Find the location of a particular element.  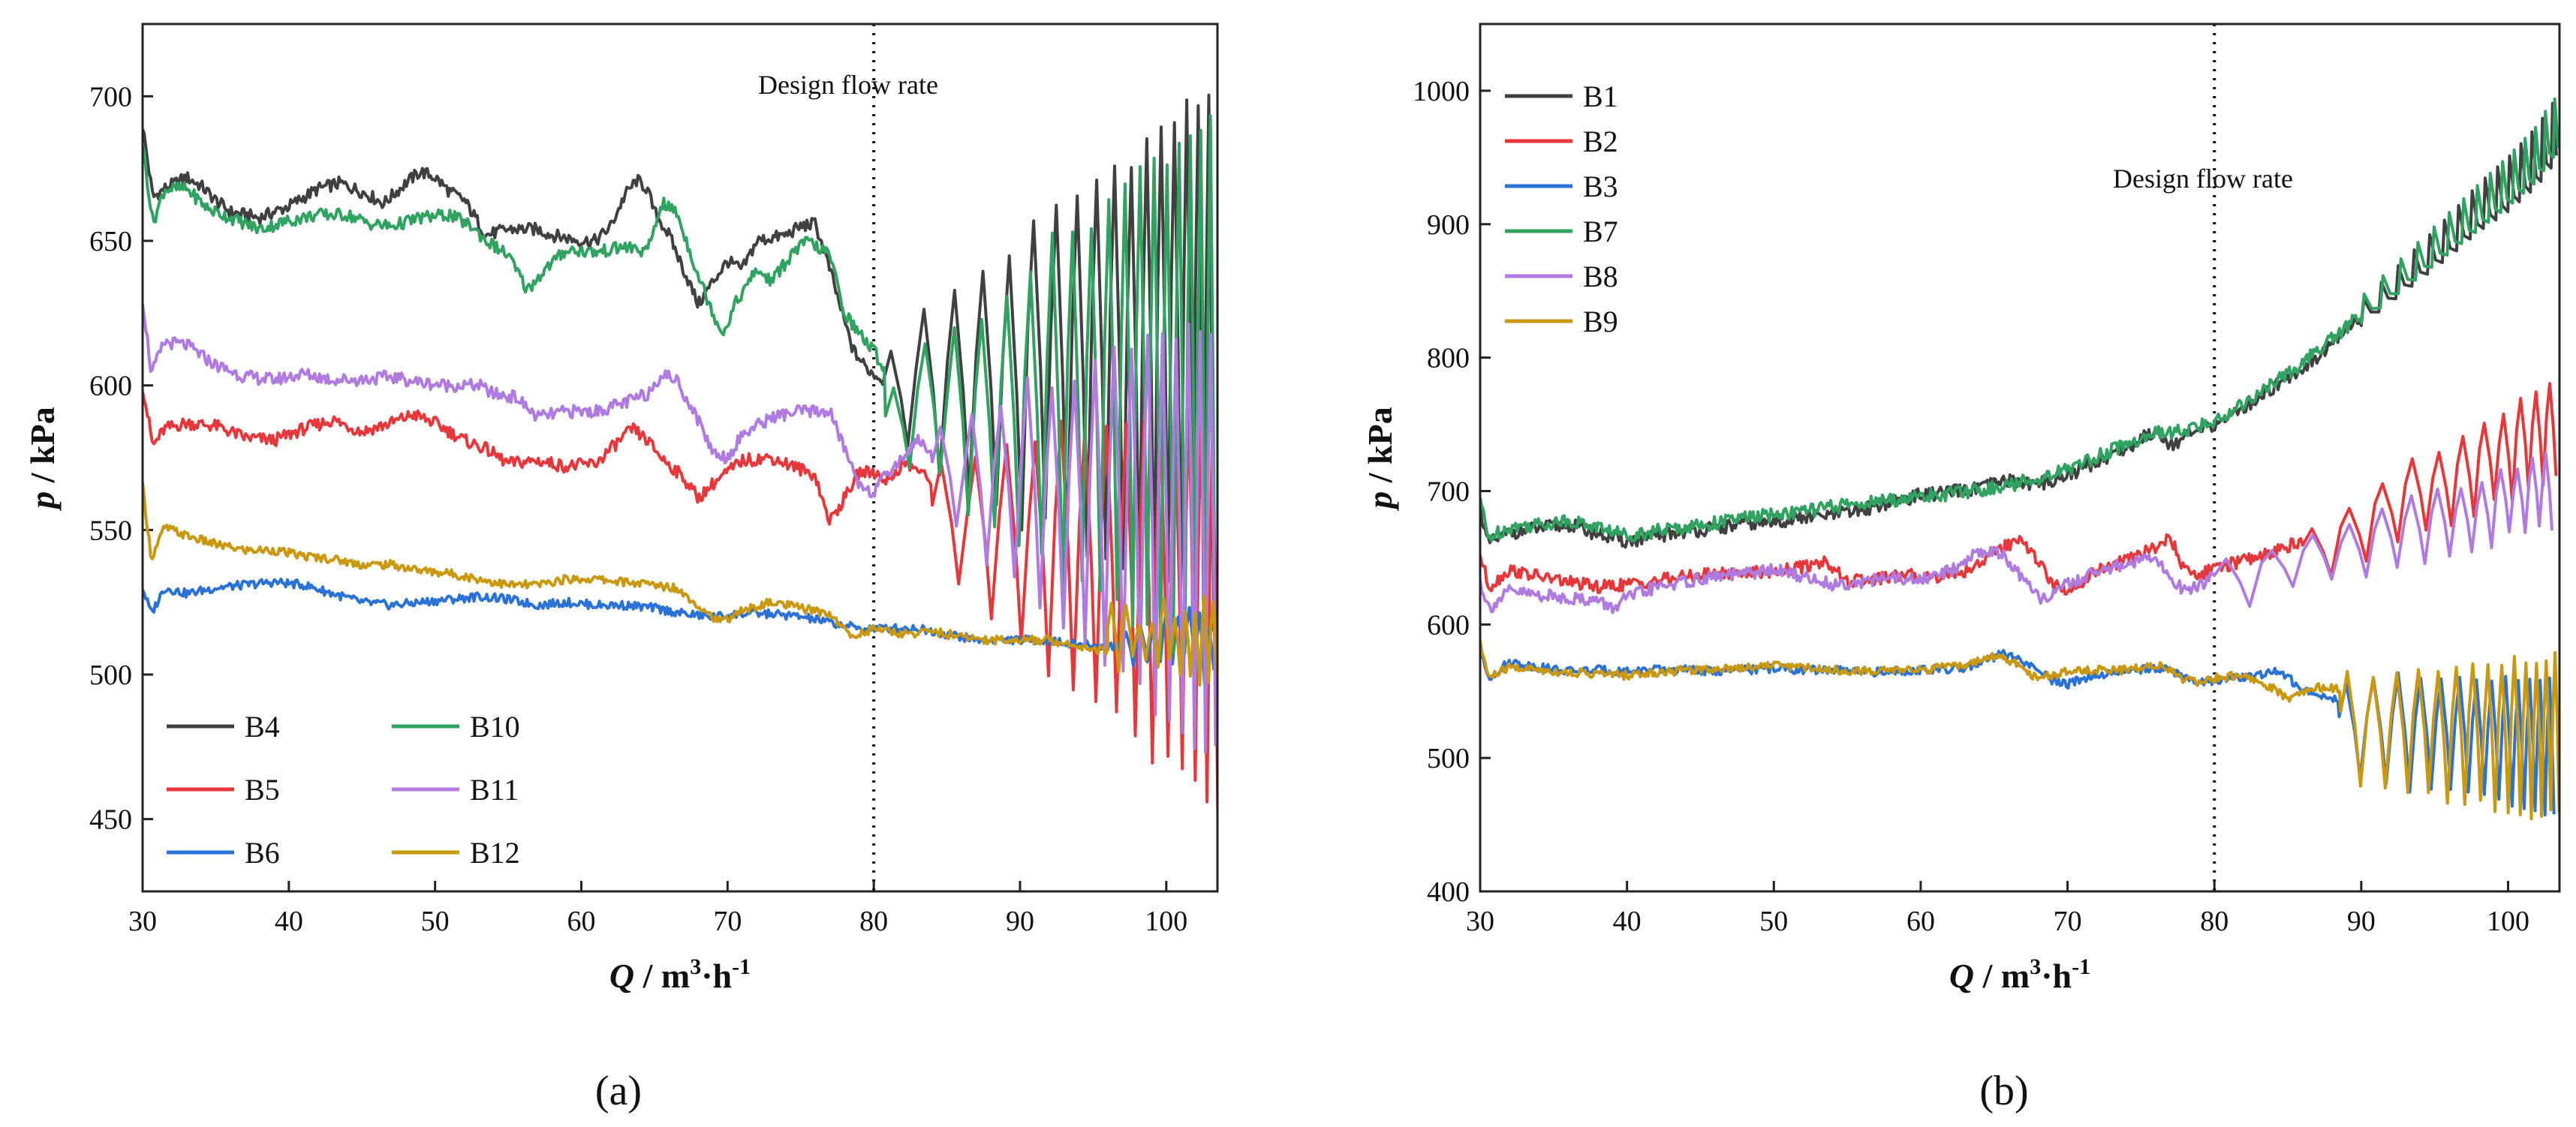

legend: B4 B5 B6 B10 B11 B12 is located at coordinates (343, 790).